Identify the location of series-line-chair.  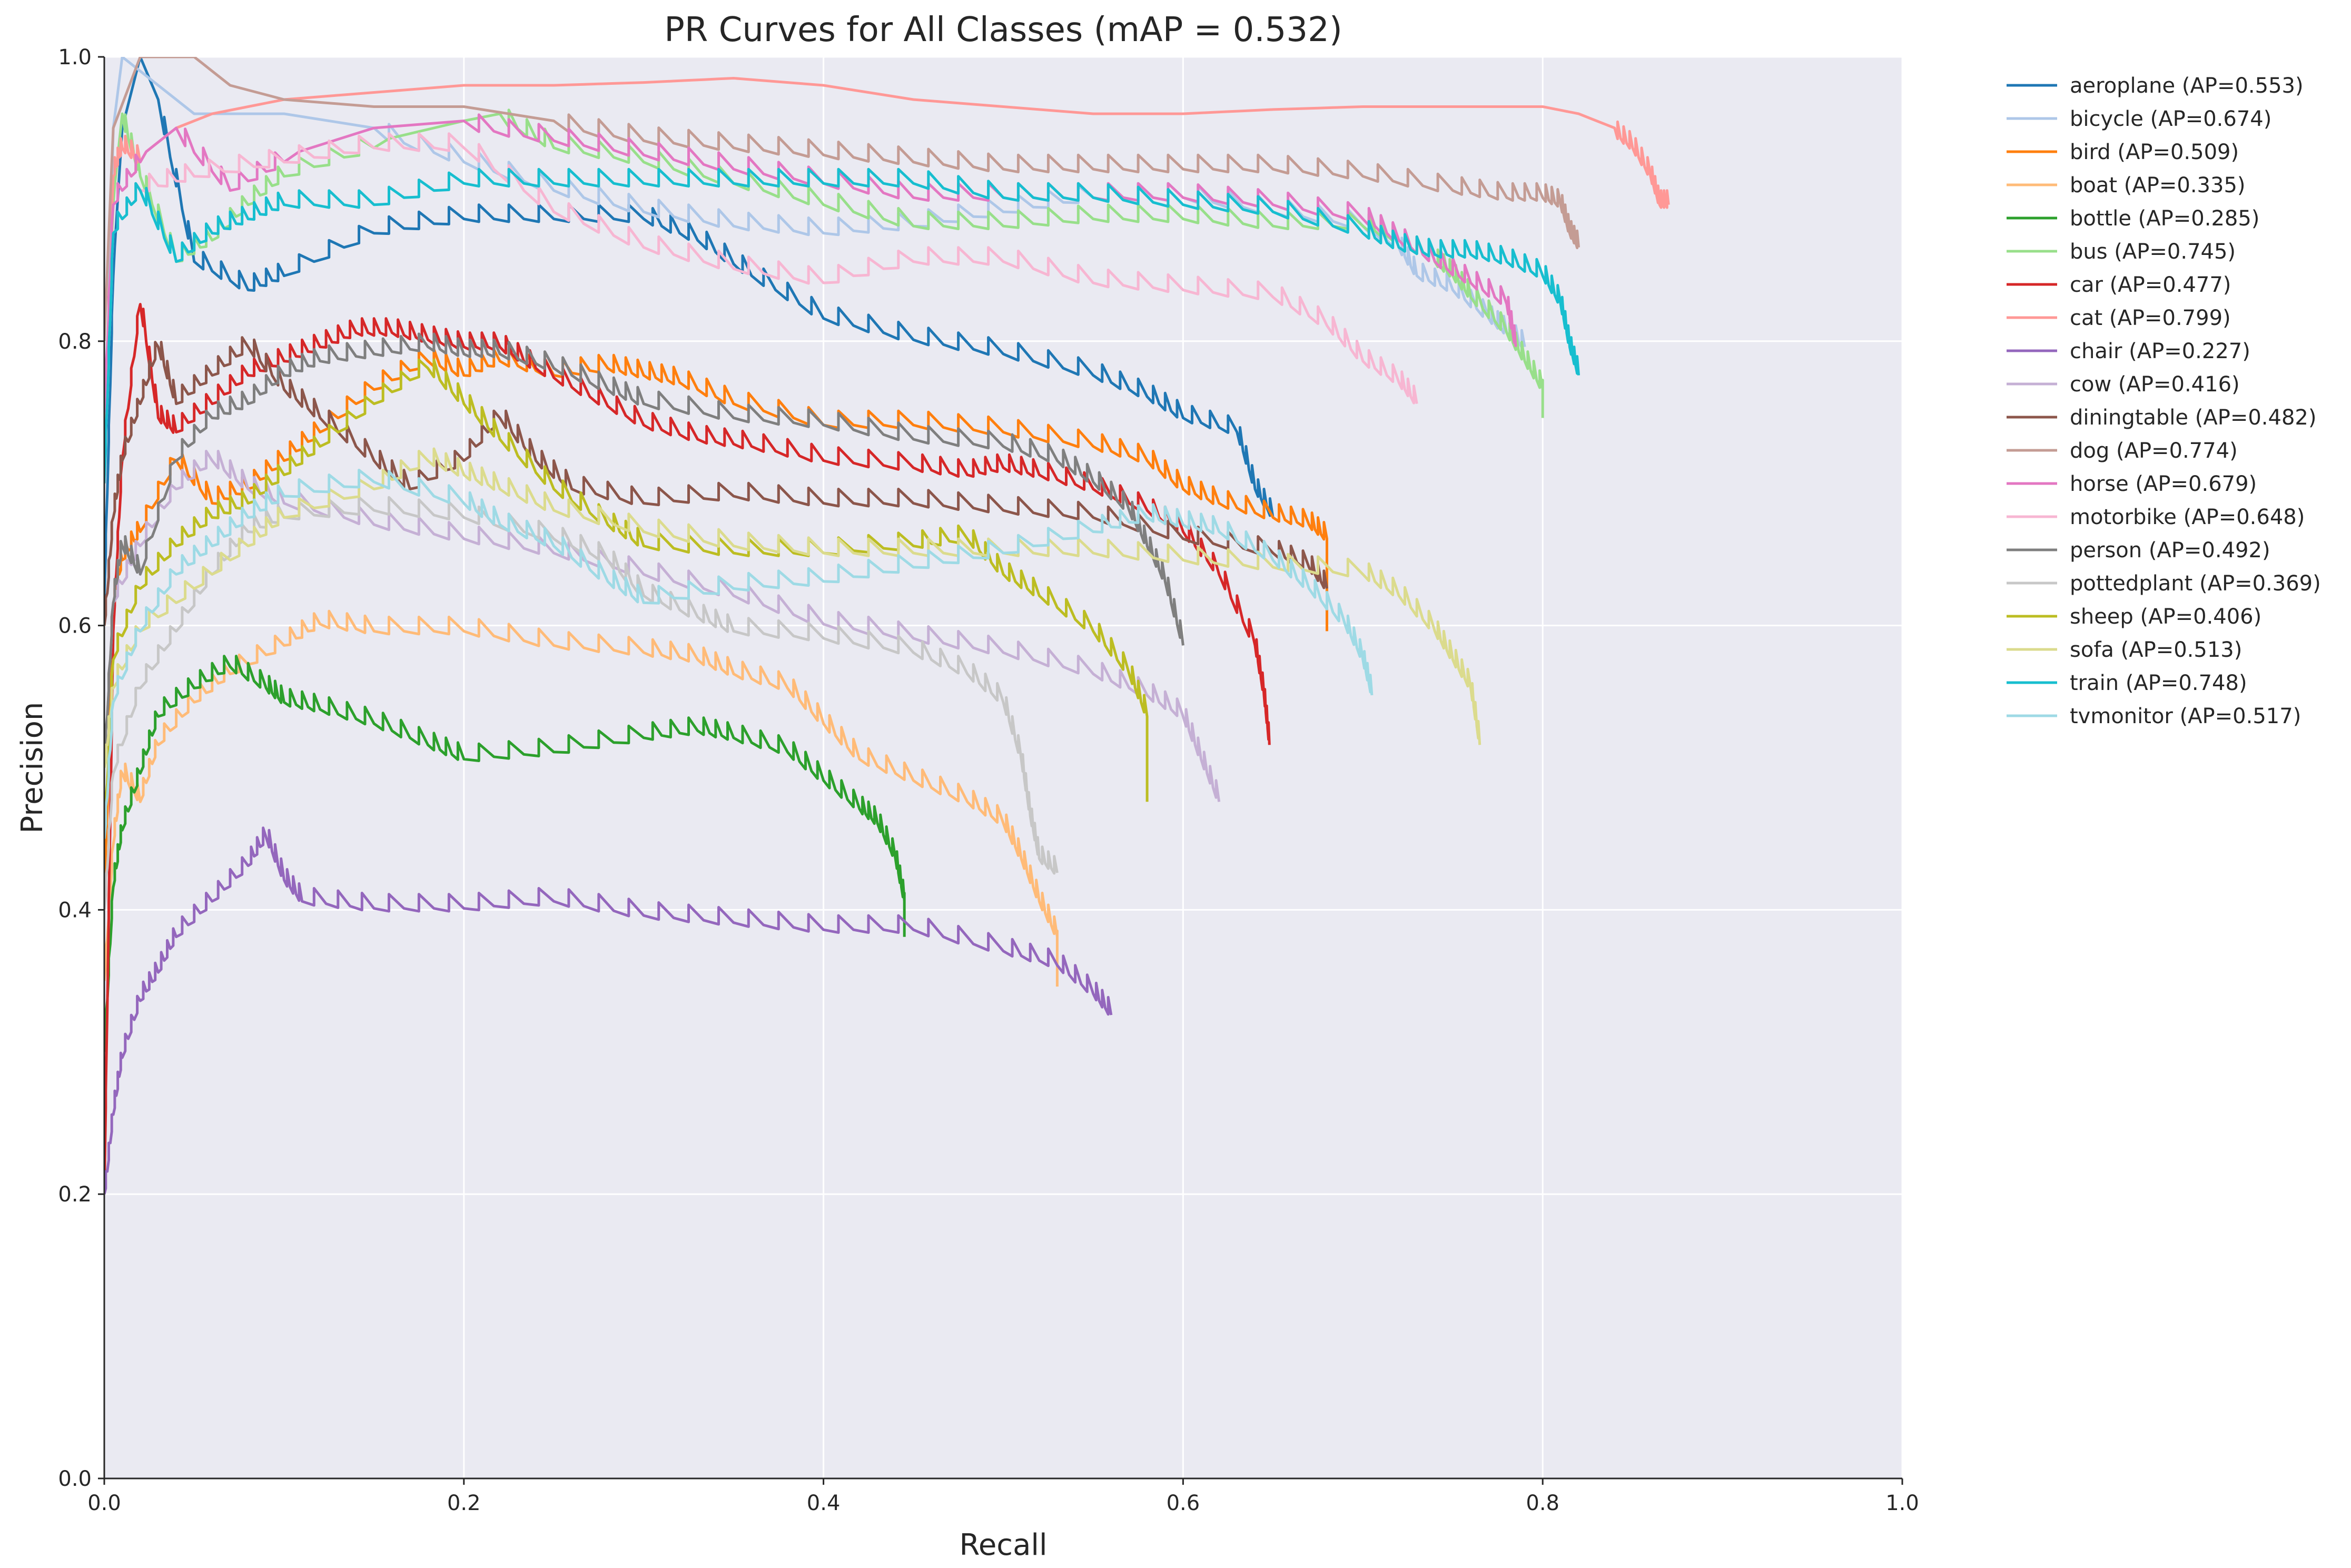
(608, 1010).